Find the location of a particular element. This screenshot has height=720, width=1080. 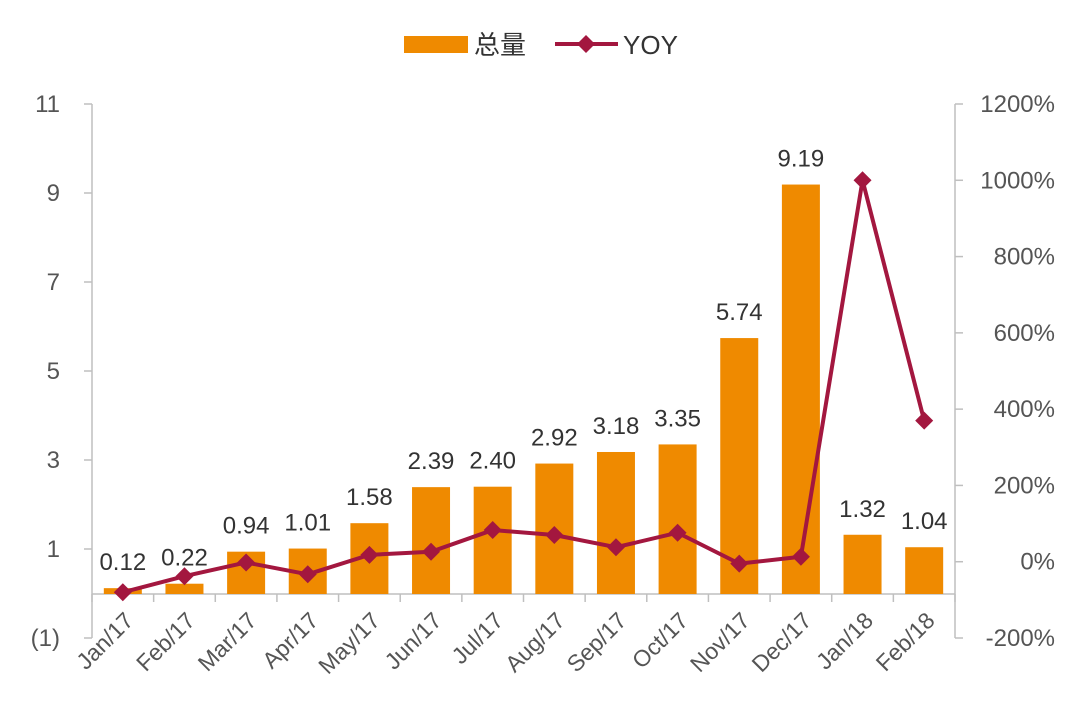

bar-data-label: 2.92 is located at coordinates (554, 438).